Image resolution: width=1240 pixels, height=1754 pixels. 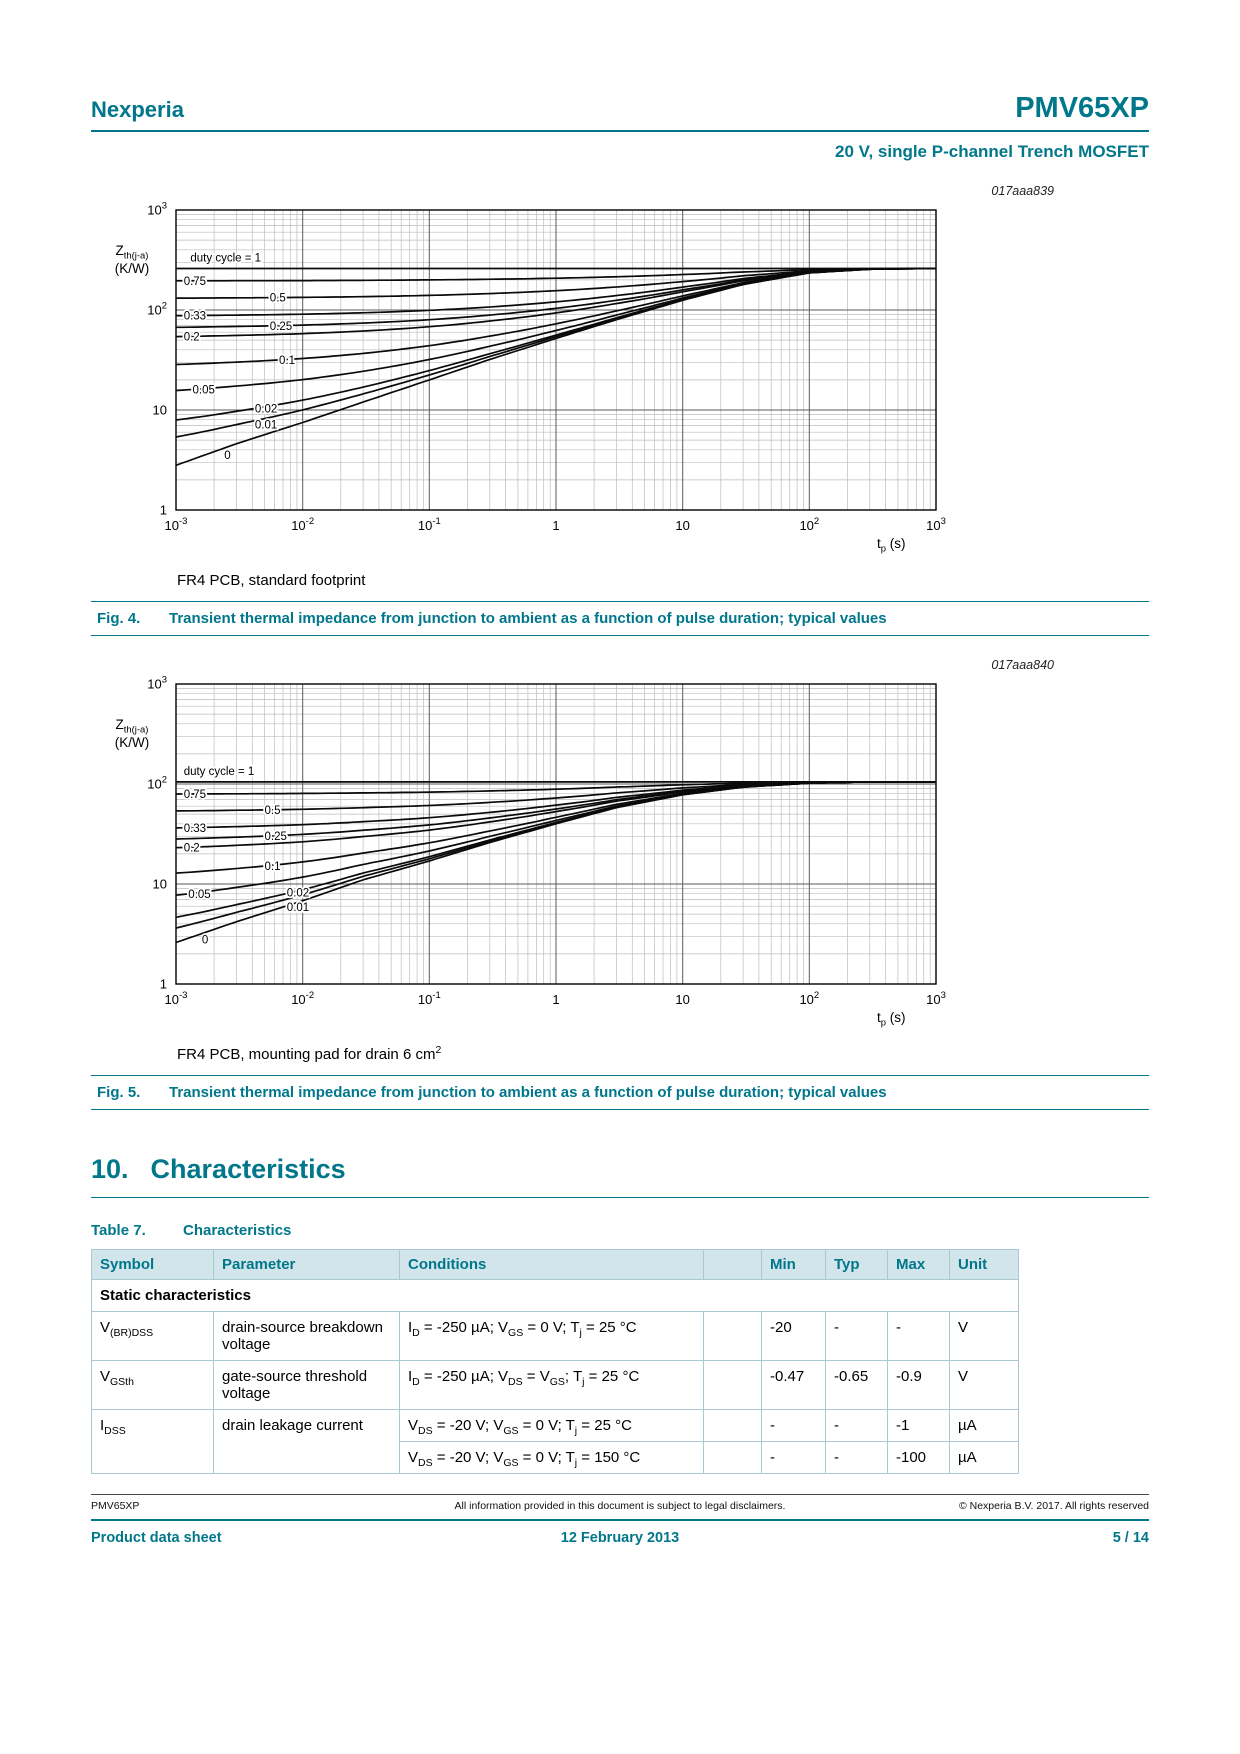 I want to click on col-header-spacer, so click(x=732, y=1264).